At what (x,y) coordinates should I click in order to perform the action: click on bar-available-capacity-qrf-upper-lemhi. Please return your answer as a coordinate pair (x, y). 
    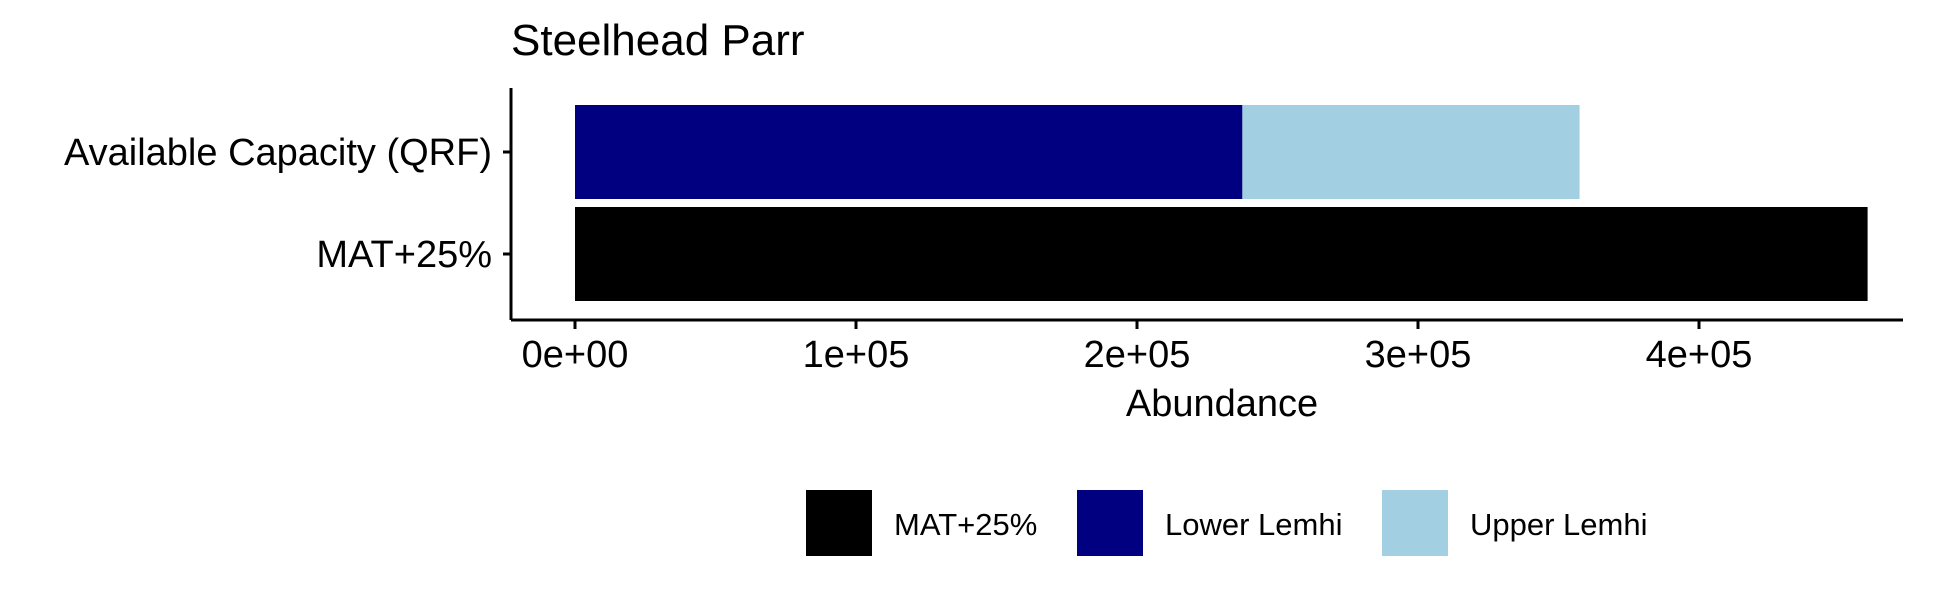
    Looking at the image, I should click on (1411, 152).